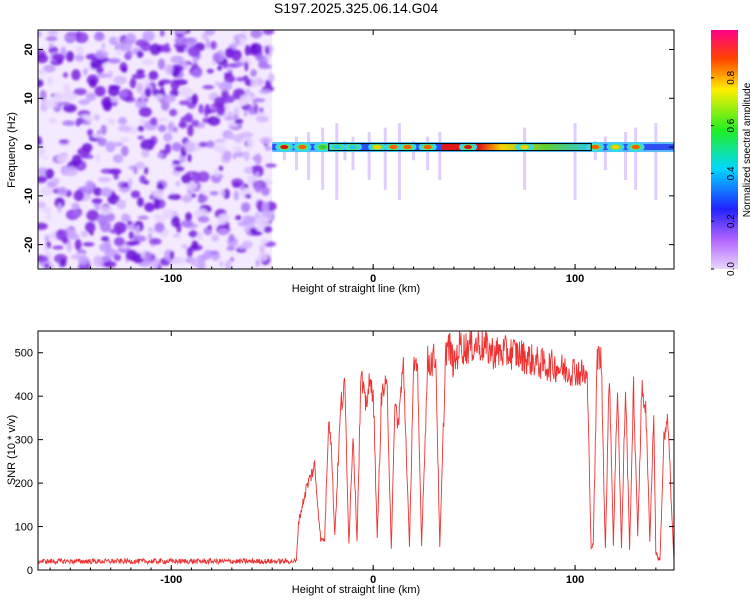 Image resolution: width=750 pixels, height=600 pixels. Describe the element at coordinates (29, 49) in the screenshot. I see `y-tick-label: 20` at that location.